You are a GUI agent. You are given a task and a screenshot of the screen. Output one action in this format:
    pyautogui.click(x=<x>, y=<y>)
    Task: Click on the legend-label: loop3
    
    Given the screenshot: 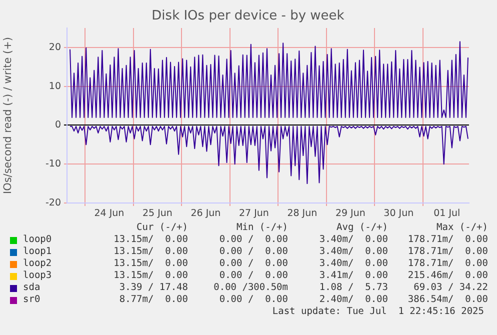 What is the action you would take?
    pyautogui.click(x=37, y=276)
    